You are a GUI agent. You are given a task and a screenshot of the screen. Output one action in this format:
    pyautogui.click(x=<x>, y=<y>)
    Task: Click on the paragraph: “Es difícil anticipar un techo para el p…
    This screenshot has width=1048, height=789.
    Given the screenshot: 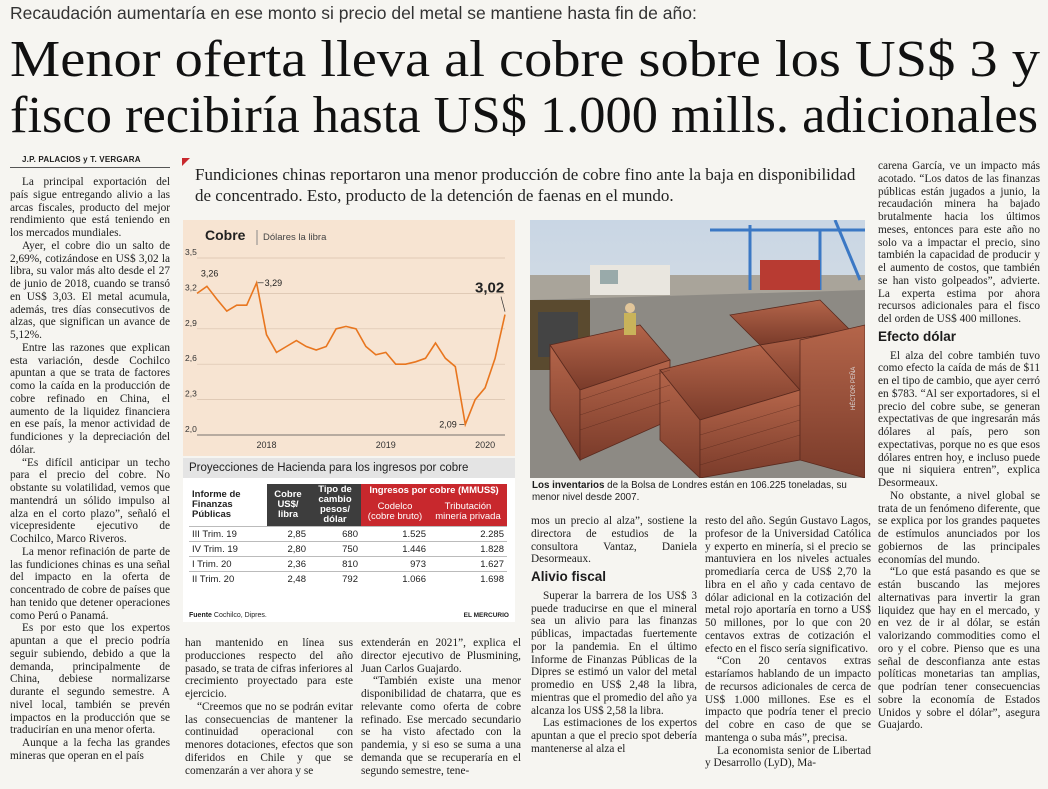 What is the action you would take?
    pyautogui.click(x=90, y=501)
    